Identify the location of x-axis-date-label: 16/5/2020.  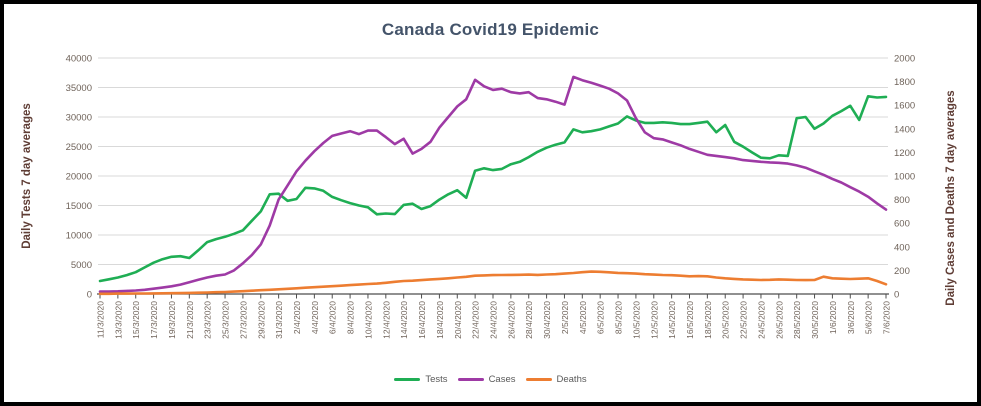
(690, 320).